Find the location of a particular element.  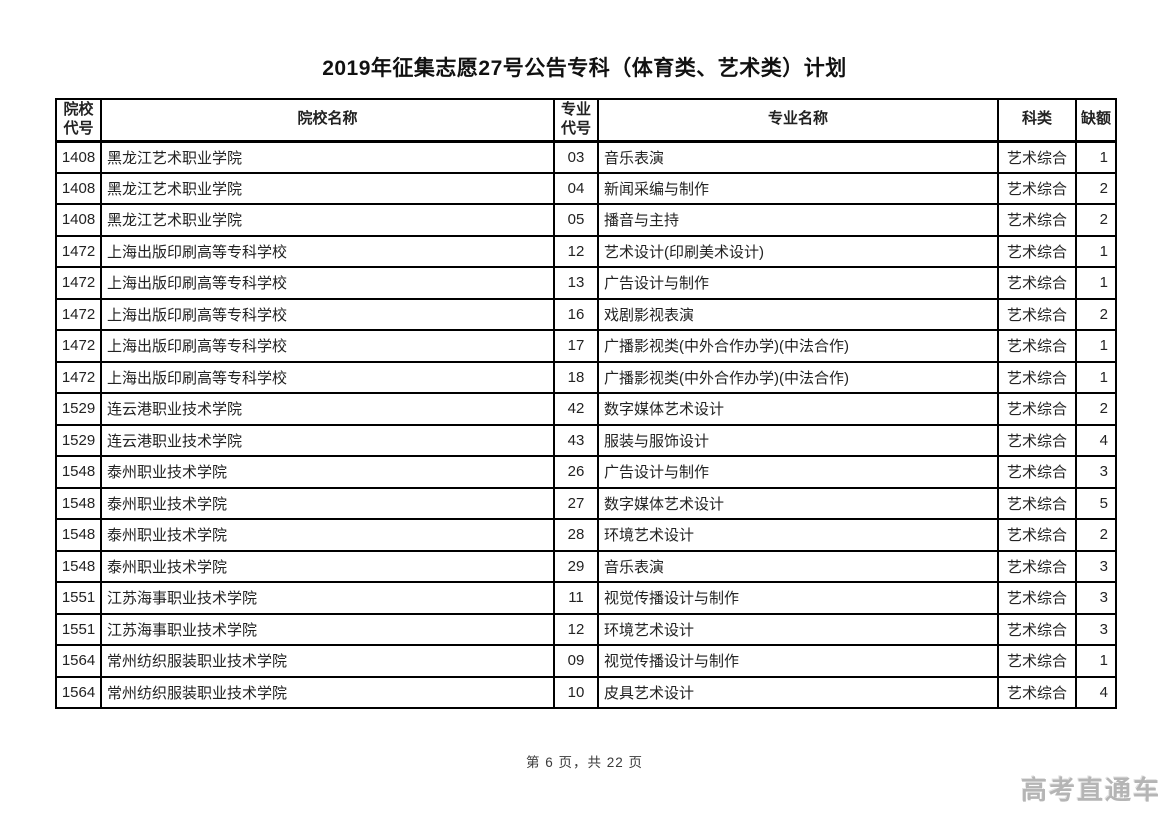

cell-major_name: 视觉传播设计与制作 is located at coordinates (798, 661).